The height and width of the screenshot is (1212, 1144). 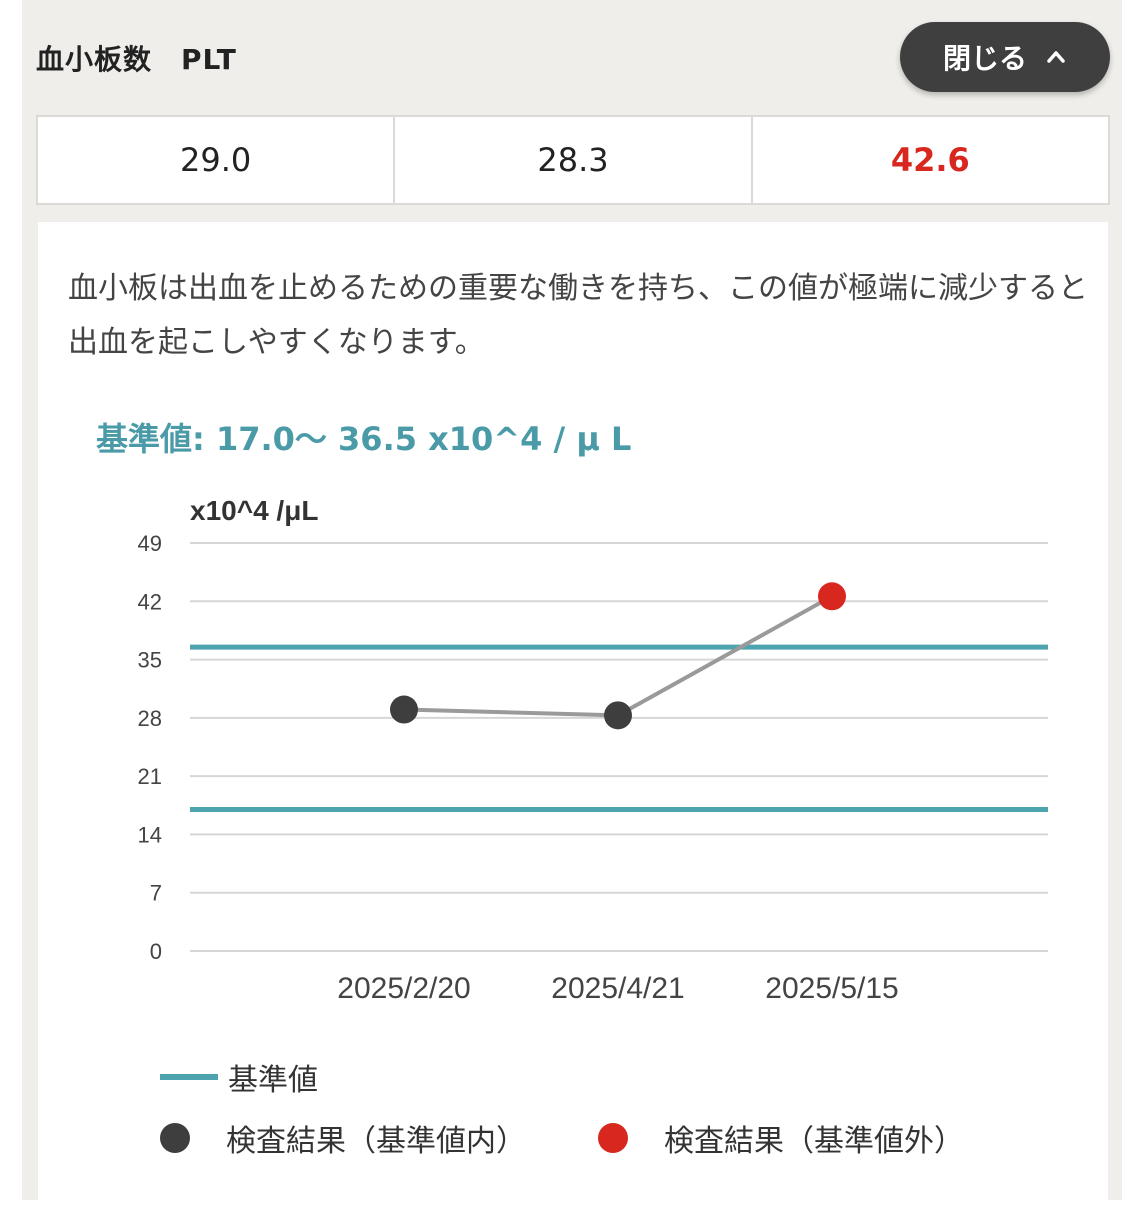 I want to click on y-tick-label-35: 35, so click(x=150, y=660).